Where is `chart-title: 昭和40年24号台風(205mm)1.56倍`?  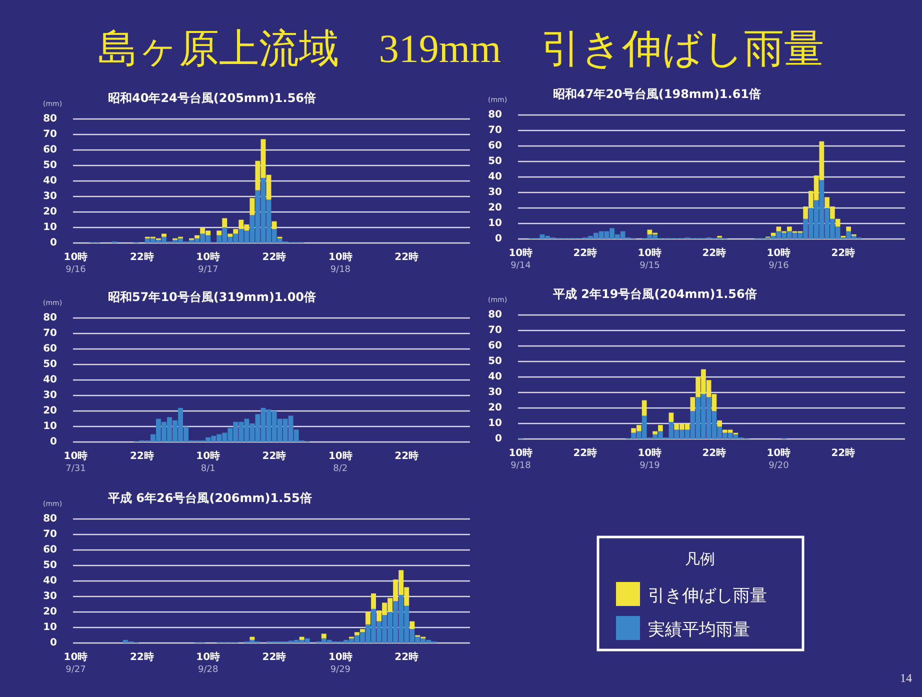 chart-title: 昭和40年24号台風(205mm)1.56倍 is located at coordinates (212, 98).